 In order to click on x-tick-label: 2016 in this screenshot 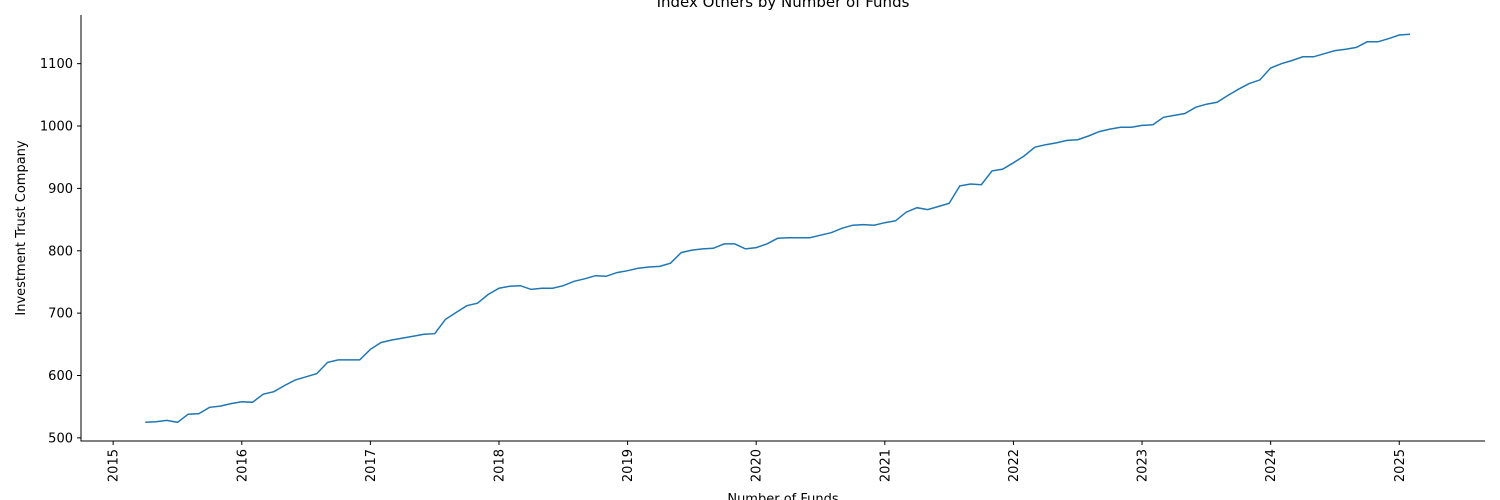, I will do `click(242, 465)`.